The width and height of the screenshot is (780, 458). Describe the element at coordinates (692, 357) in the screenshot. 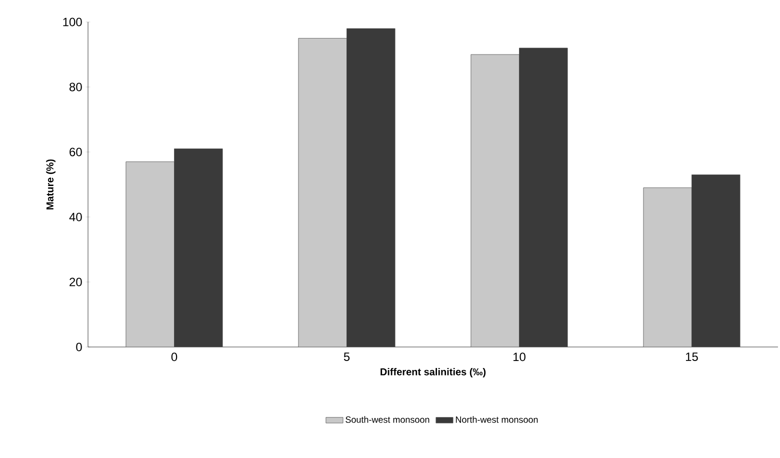

I see `x-tick-label: 15` at that location.